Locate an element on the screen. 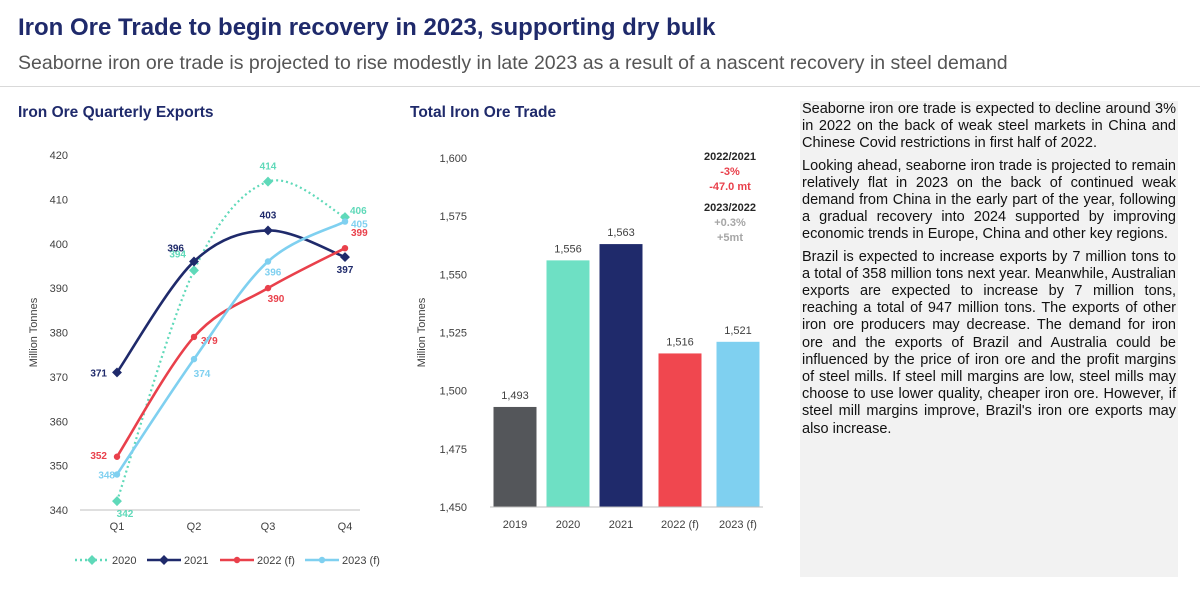 The height and width of the screenshot is (597, 1200). x-tick-label: 2022 (f) is located at coordinates (680, 525).